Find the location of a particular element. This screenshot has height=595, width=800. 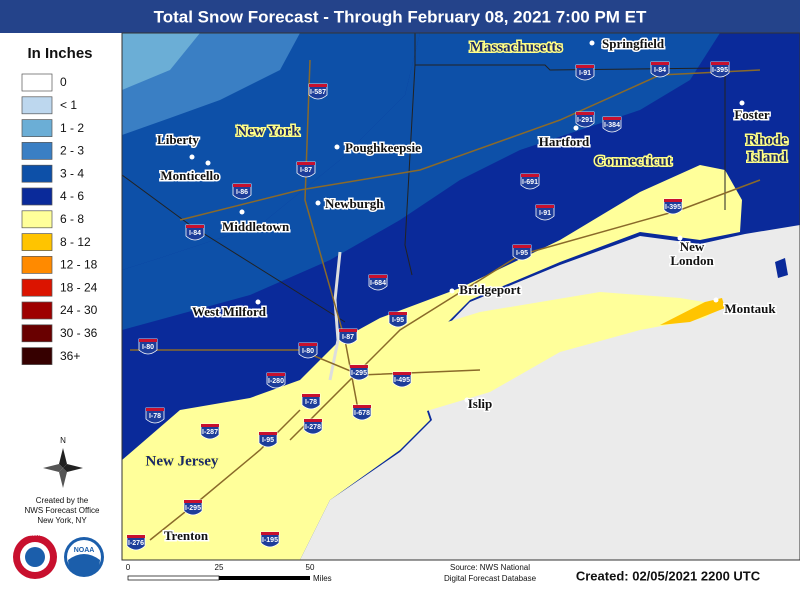

interstate-label: I-295 is located at coordinates (359, 373).